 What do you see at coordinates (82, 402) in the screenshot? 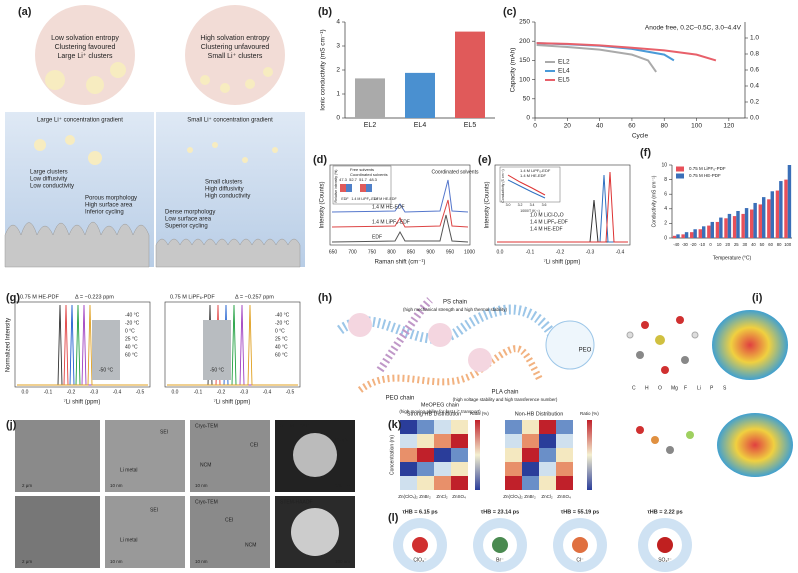
I see `panel-g-xlabel: ⁷Li shift (ppm)` at bounding box center [82, 402].